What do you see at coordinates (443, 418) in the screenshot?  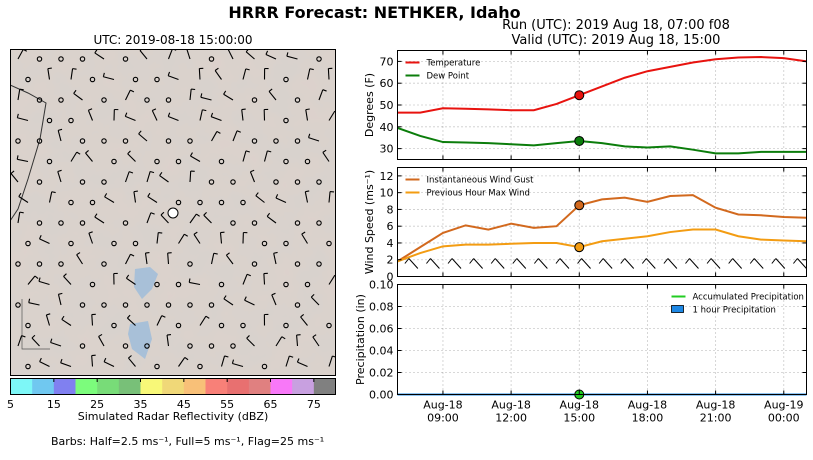 I see `x-tick-label: 09:00` at bounding box center [443, 418].